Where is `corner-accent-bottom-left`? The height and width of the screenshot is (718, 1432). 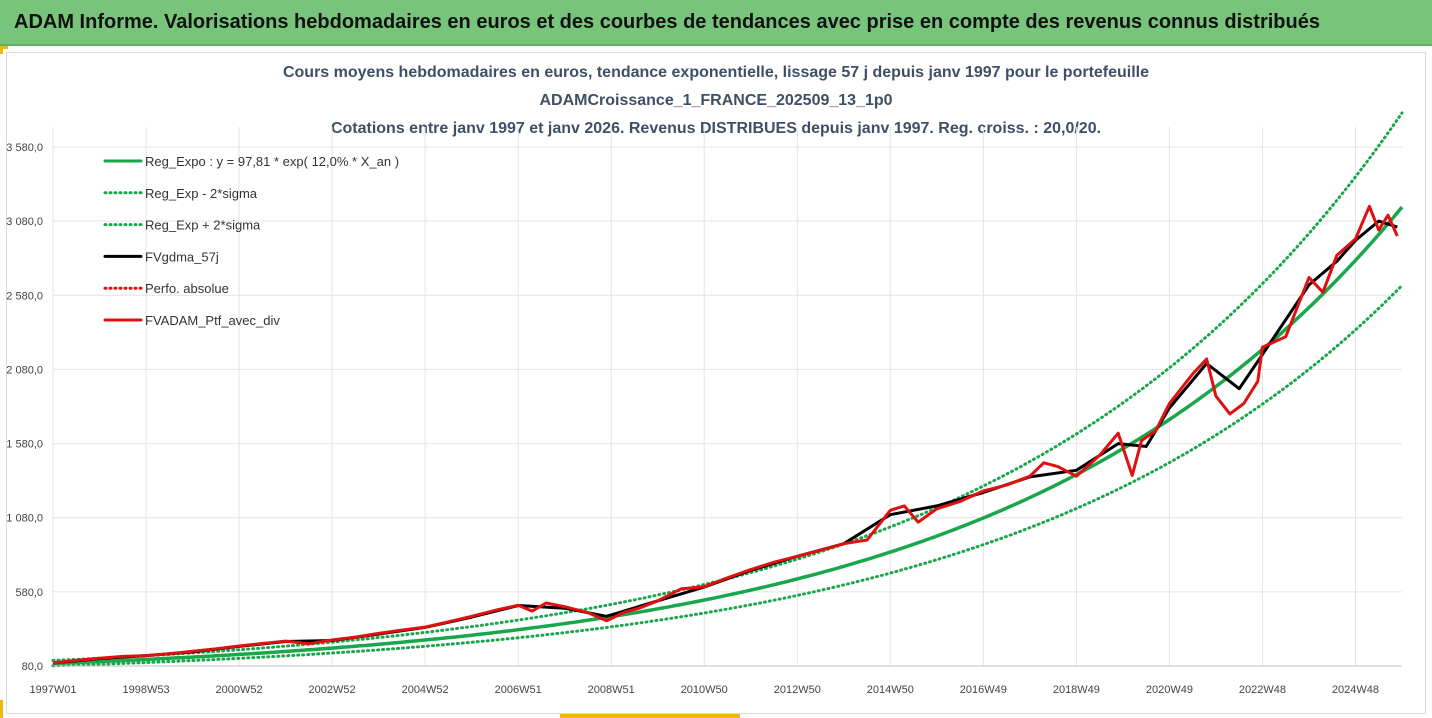
corner-accent-bottom-left is located at coordinates (4, 709).